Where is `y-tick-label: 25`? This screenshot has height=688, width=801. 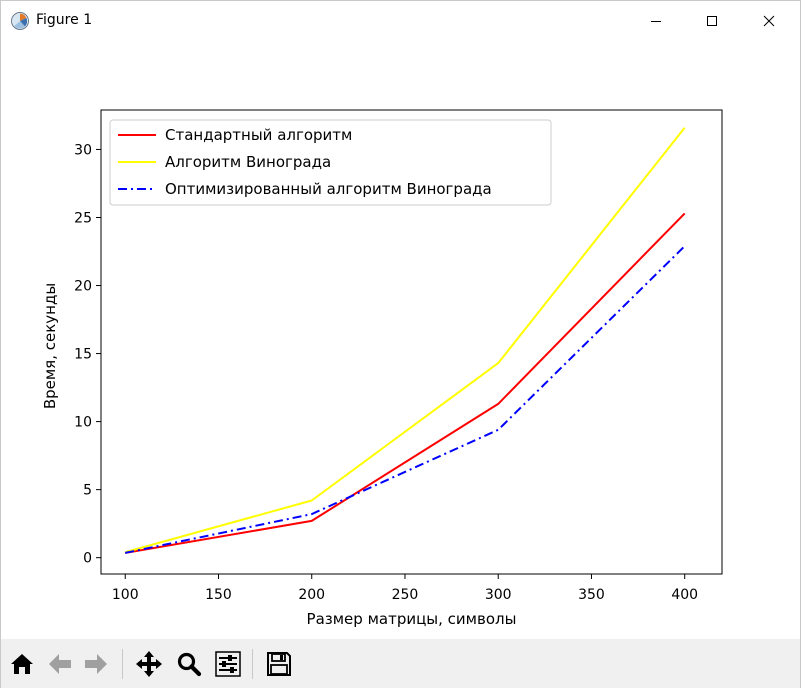
y-tick-label: 25 is located at coordinates (83, 218).